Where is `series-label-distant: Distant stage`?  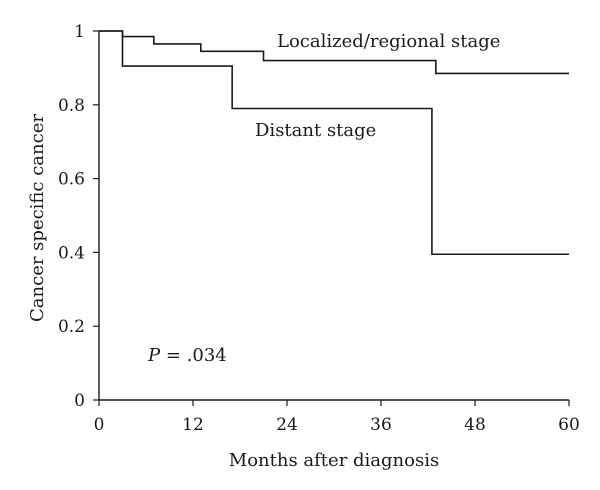 series-label-distant: Distant stage is located at coordinates (315, 130).